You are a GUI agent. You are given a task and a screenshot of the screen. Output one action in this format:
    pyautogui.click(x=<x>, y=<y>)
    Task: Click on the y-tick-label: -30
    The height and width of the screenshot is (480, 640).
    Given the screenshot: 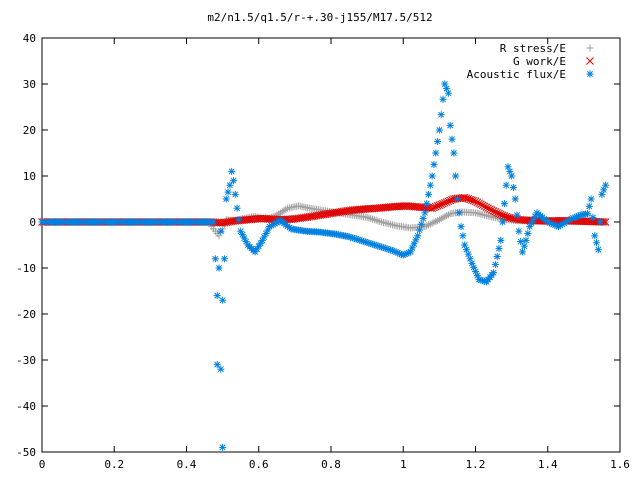 What is the action you would take?
    pyautogui.click(x=26, y=360)
    